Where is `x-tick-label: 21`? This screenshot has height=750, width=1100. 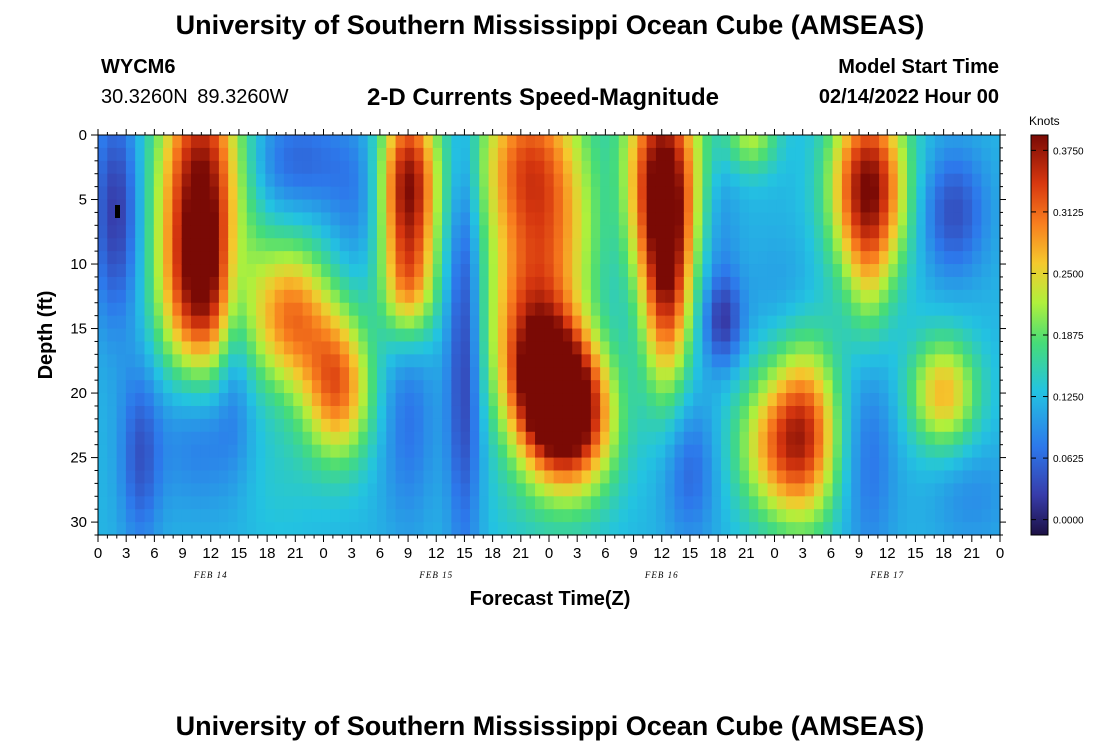
x-tick-label: 21 is located at coordinates (971, 553).